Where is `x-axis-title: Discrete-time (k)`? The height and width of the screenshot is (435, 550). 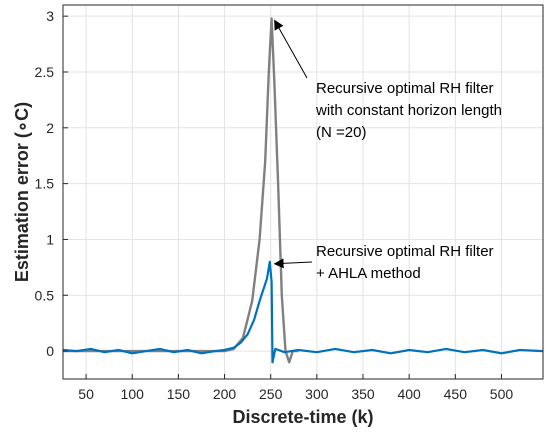
x-axis-title: Discrete-time (k) is located at coordinates (302, 417).